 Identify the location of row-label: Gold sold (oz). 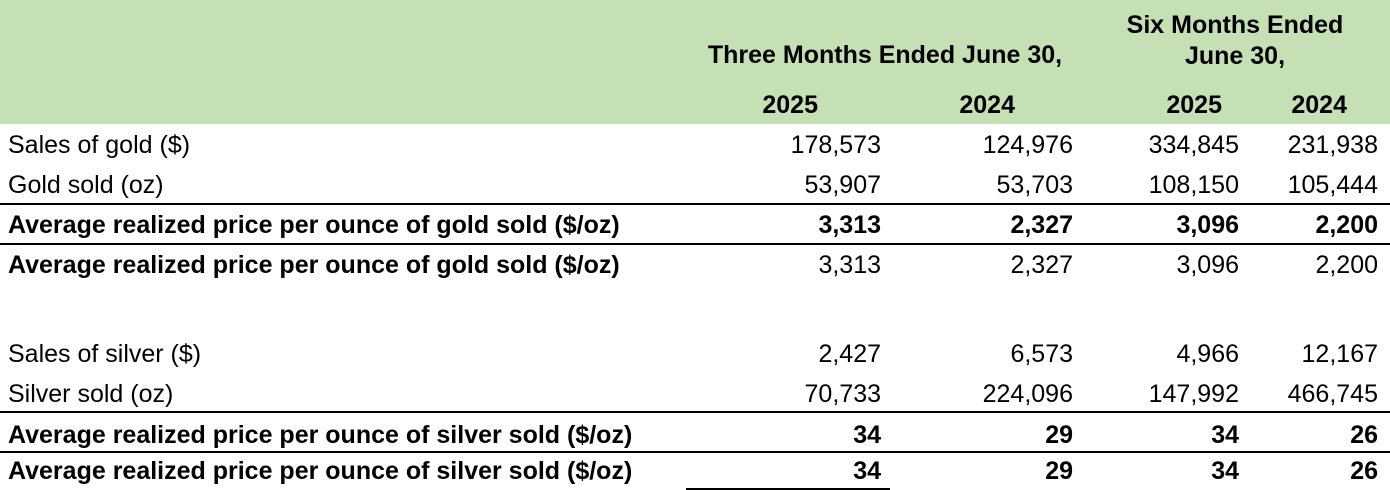
(86, 185).